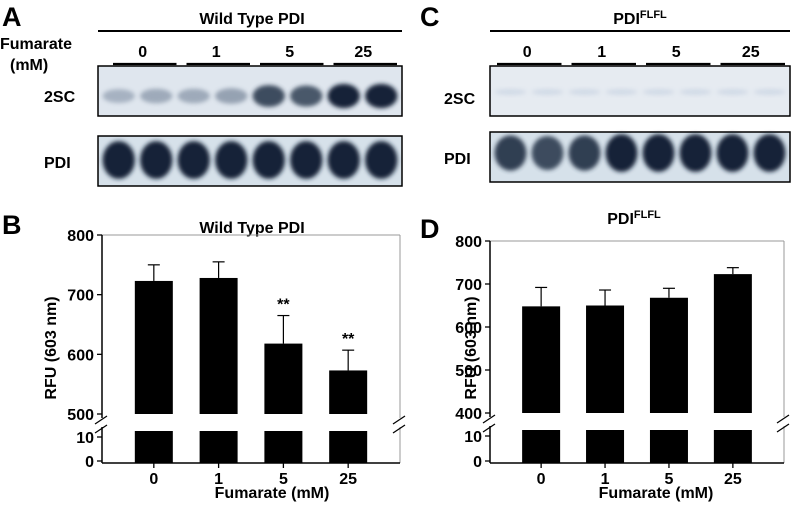  I want to click on panel-c-lane-label-1: 1, so click(601, 52).